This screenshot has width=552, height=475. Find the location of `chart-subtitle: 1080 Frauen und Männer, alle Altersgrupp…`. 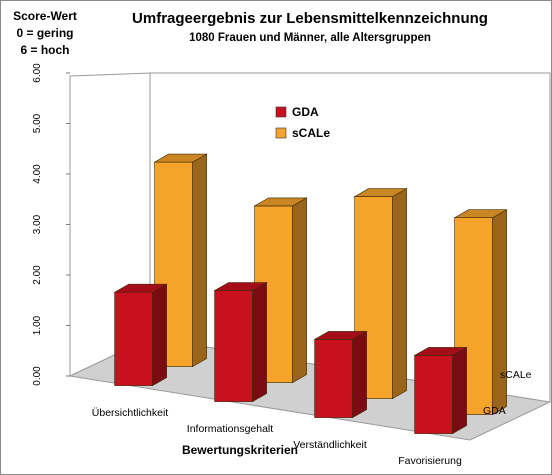

chart-subtitle: 1080 Frauen und Männer, alle Altersgrupp… is located at coordinates (310, 38).